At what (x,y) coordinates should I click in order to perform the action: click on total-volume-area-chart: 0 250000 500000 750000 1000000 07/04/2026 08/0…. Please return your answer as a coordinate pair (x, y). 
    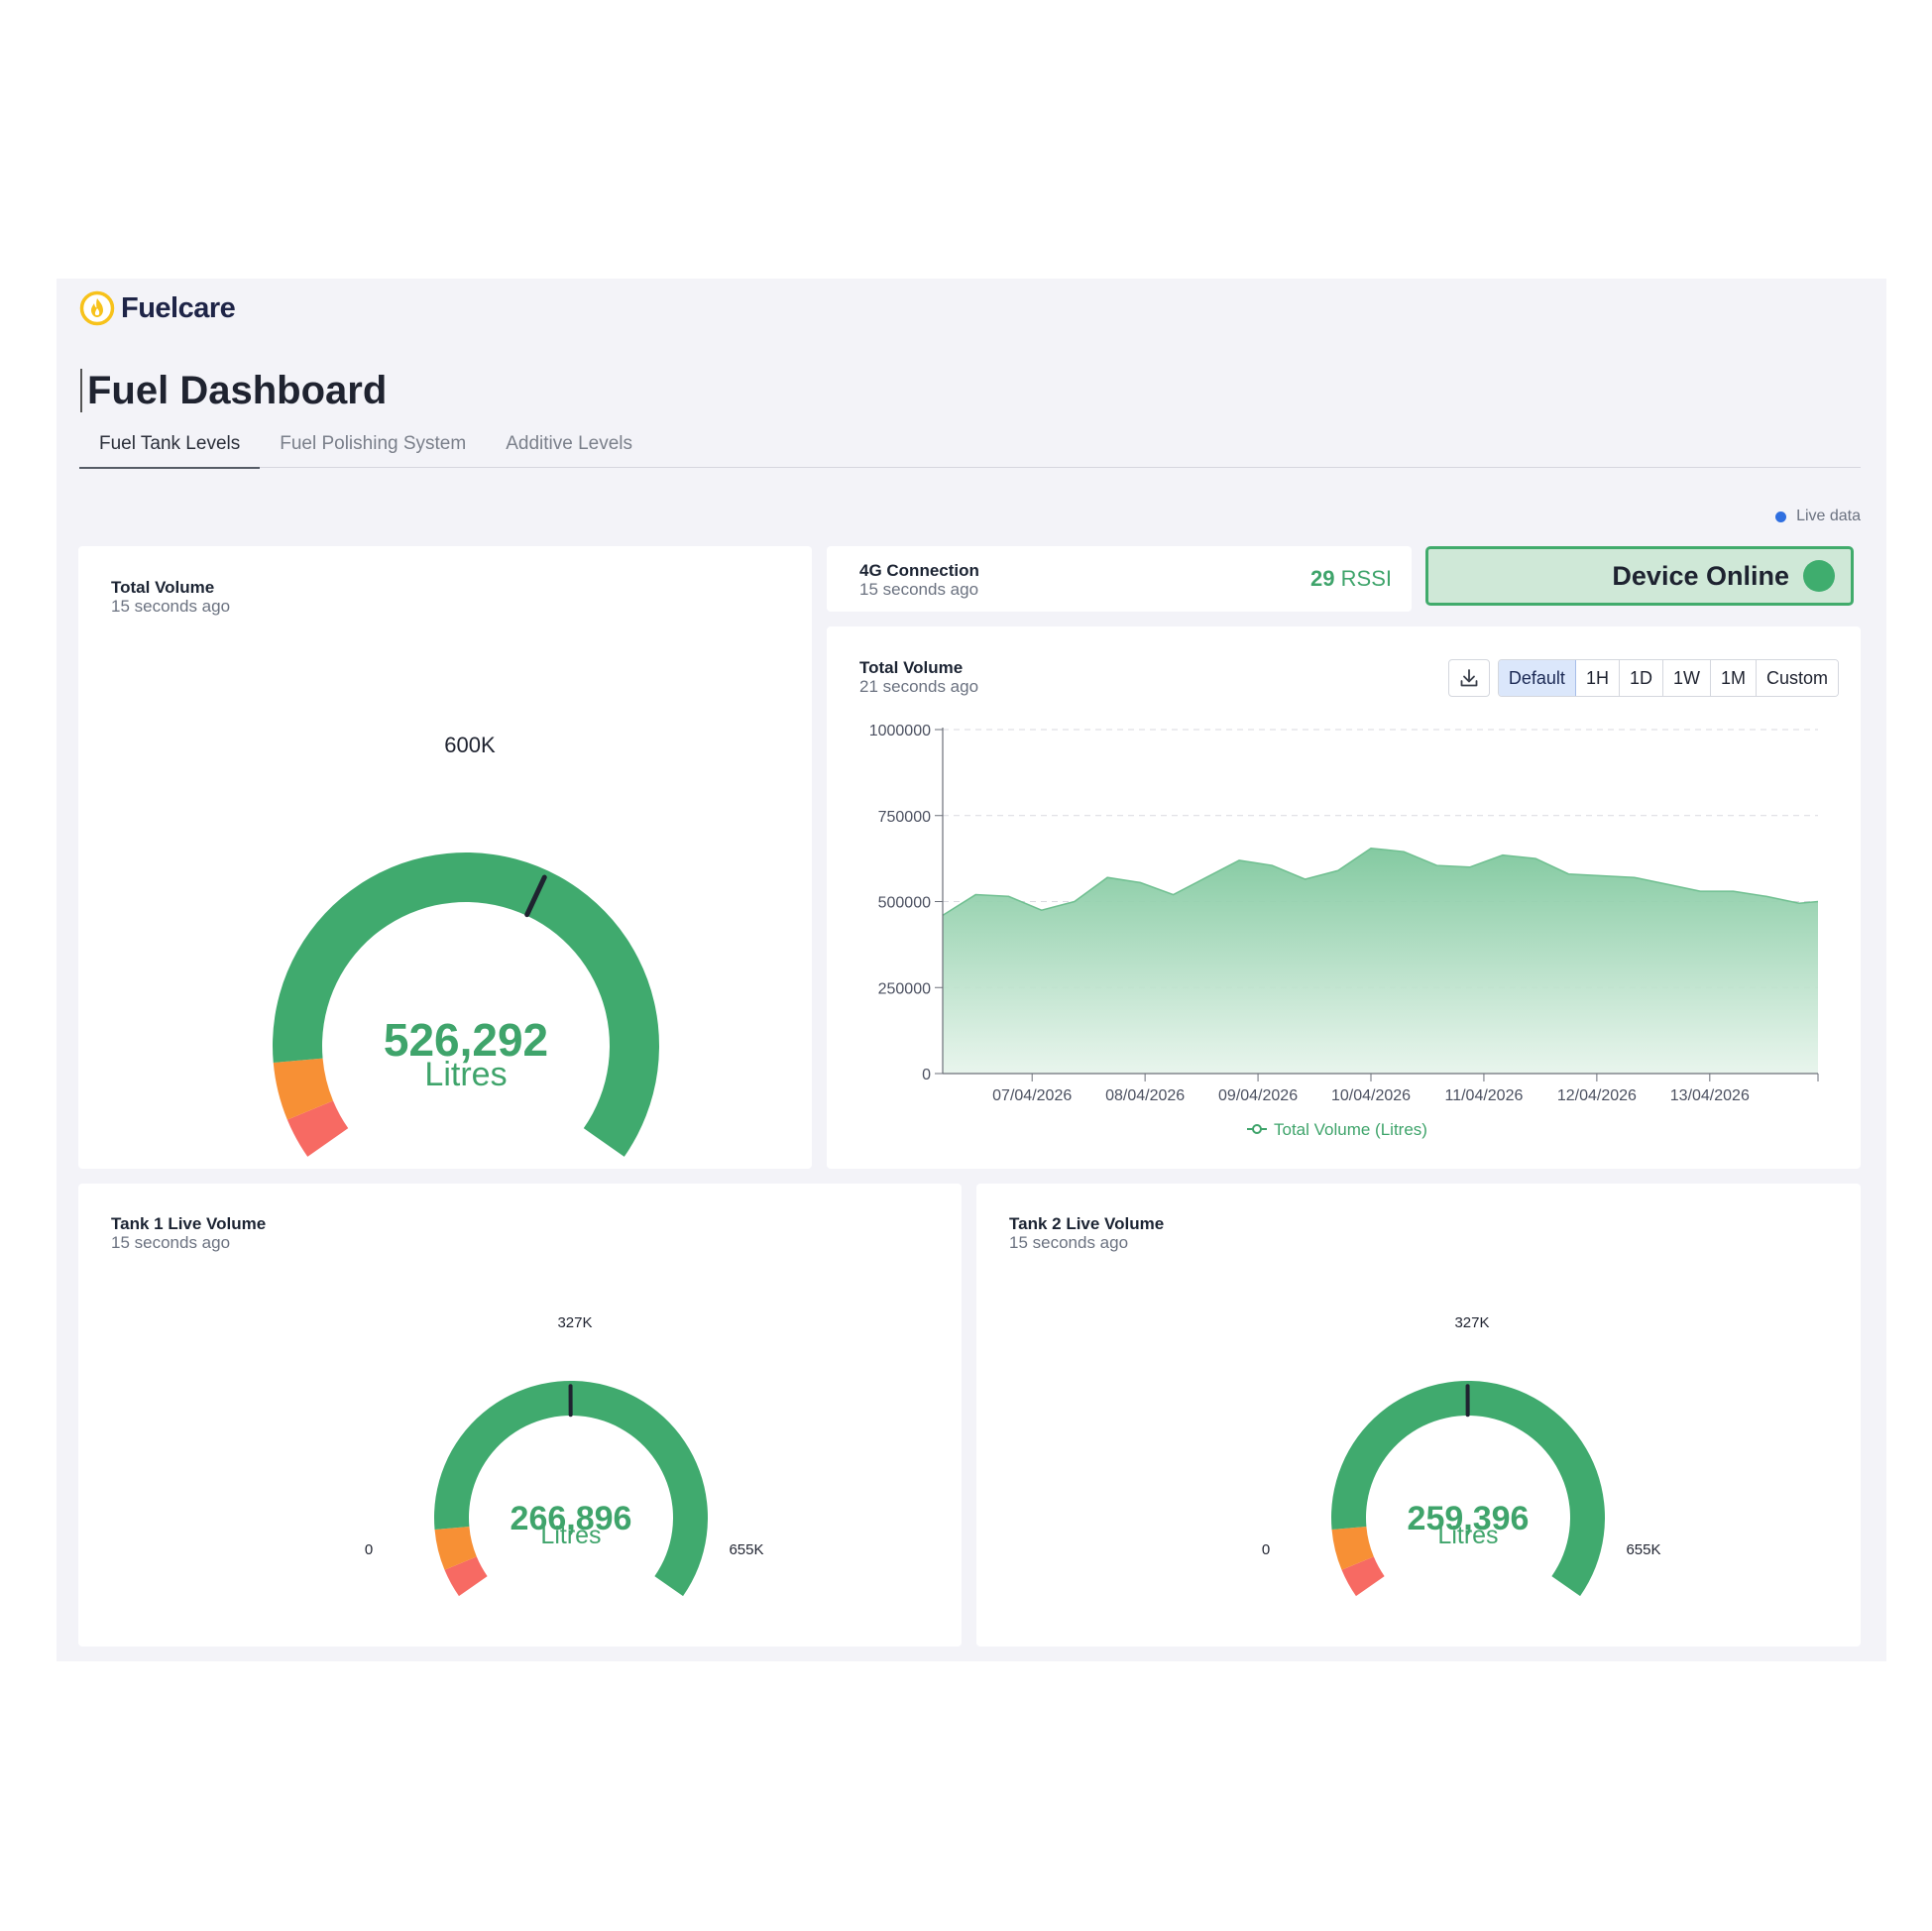
    Looking at the image, I should click on (1344, 931).